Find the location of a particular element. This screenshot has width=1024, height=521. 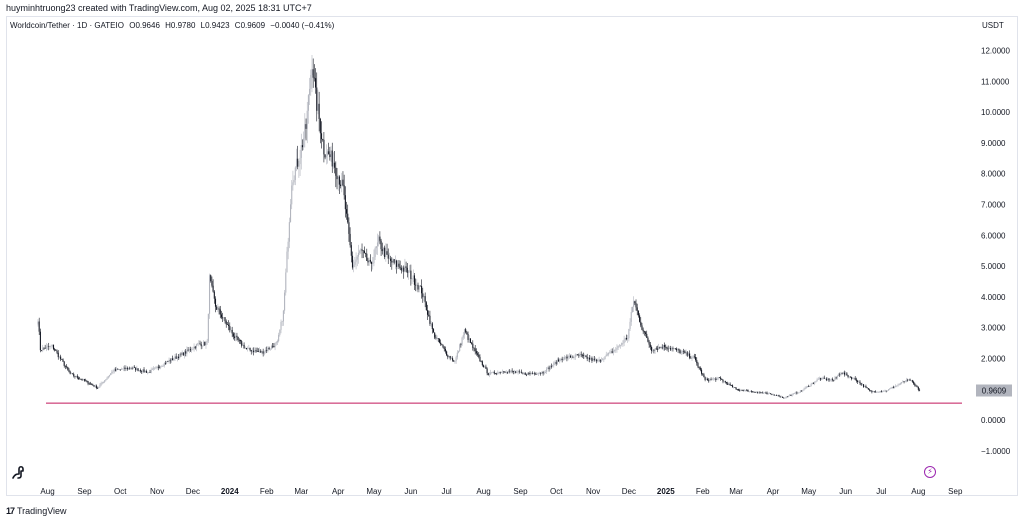

x-tick-label: May is located at coordinates (373, 491).